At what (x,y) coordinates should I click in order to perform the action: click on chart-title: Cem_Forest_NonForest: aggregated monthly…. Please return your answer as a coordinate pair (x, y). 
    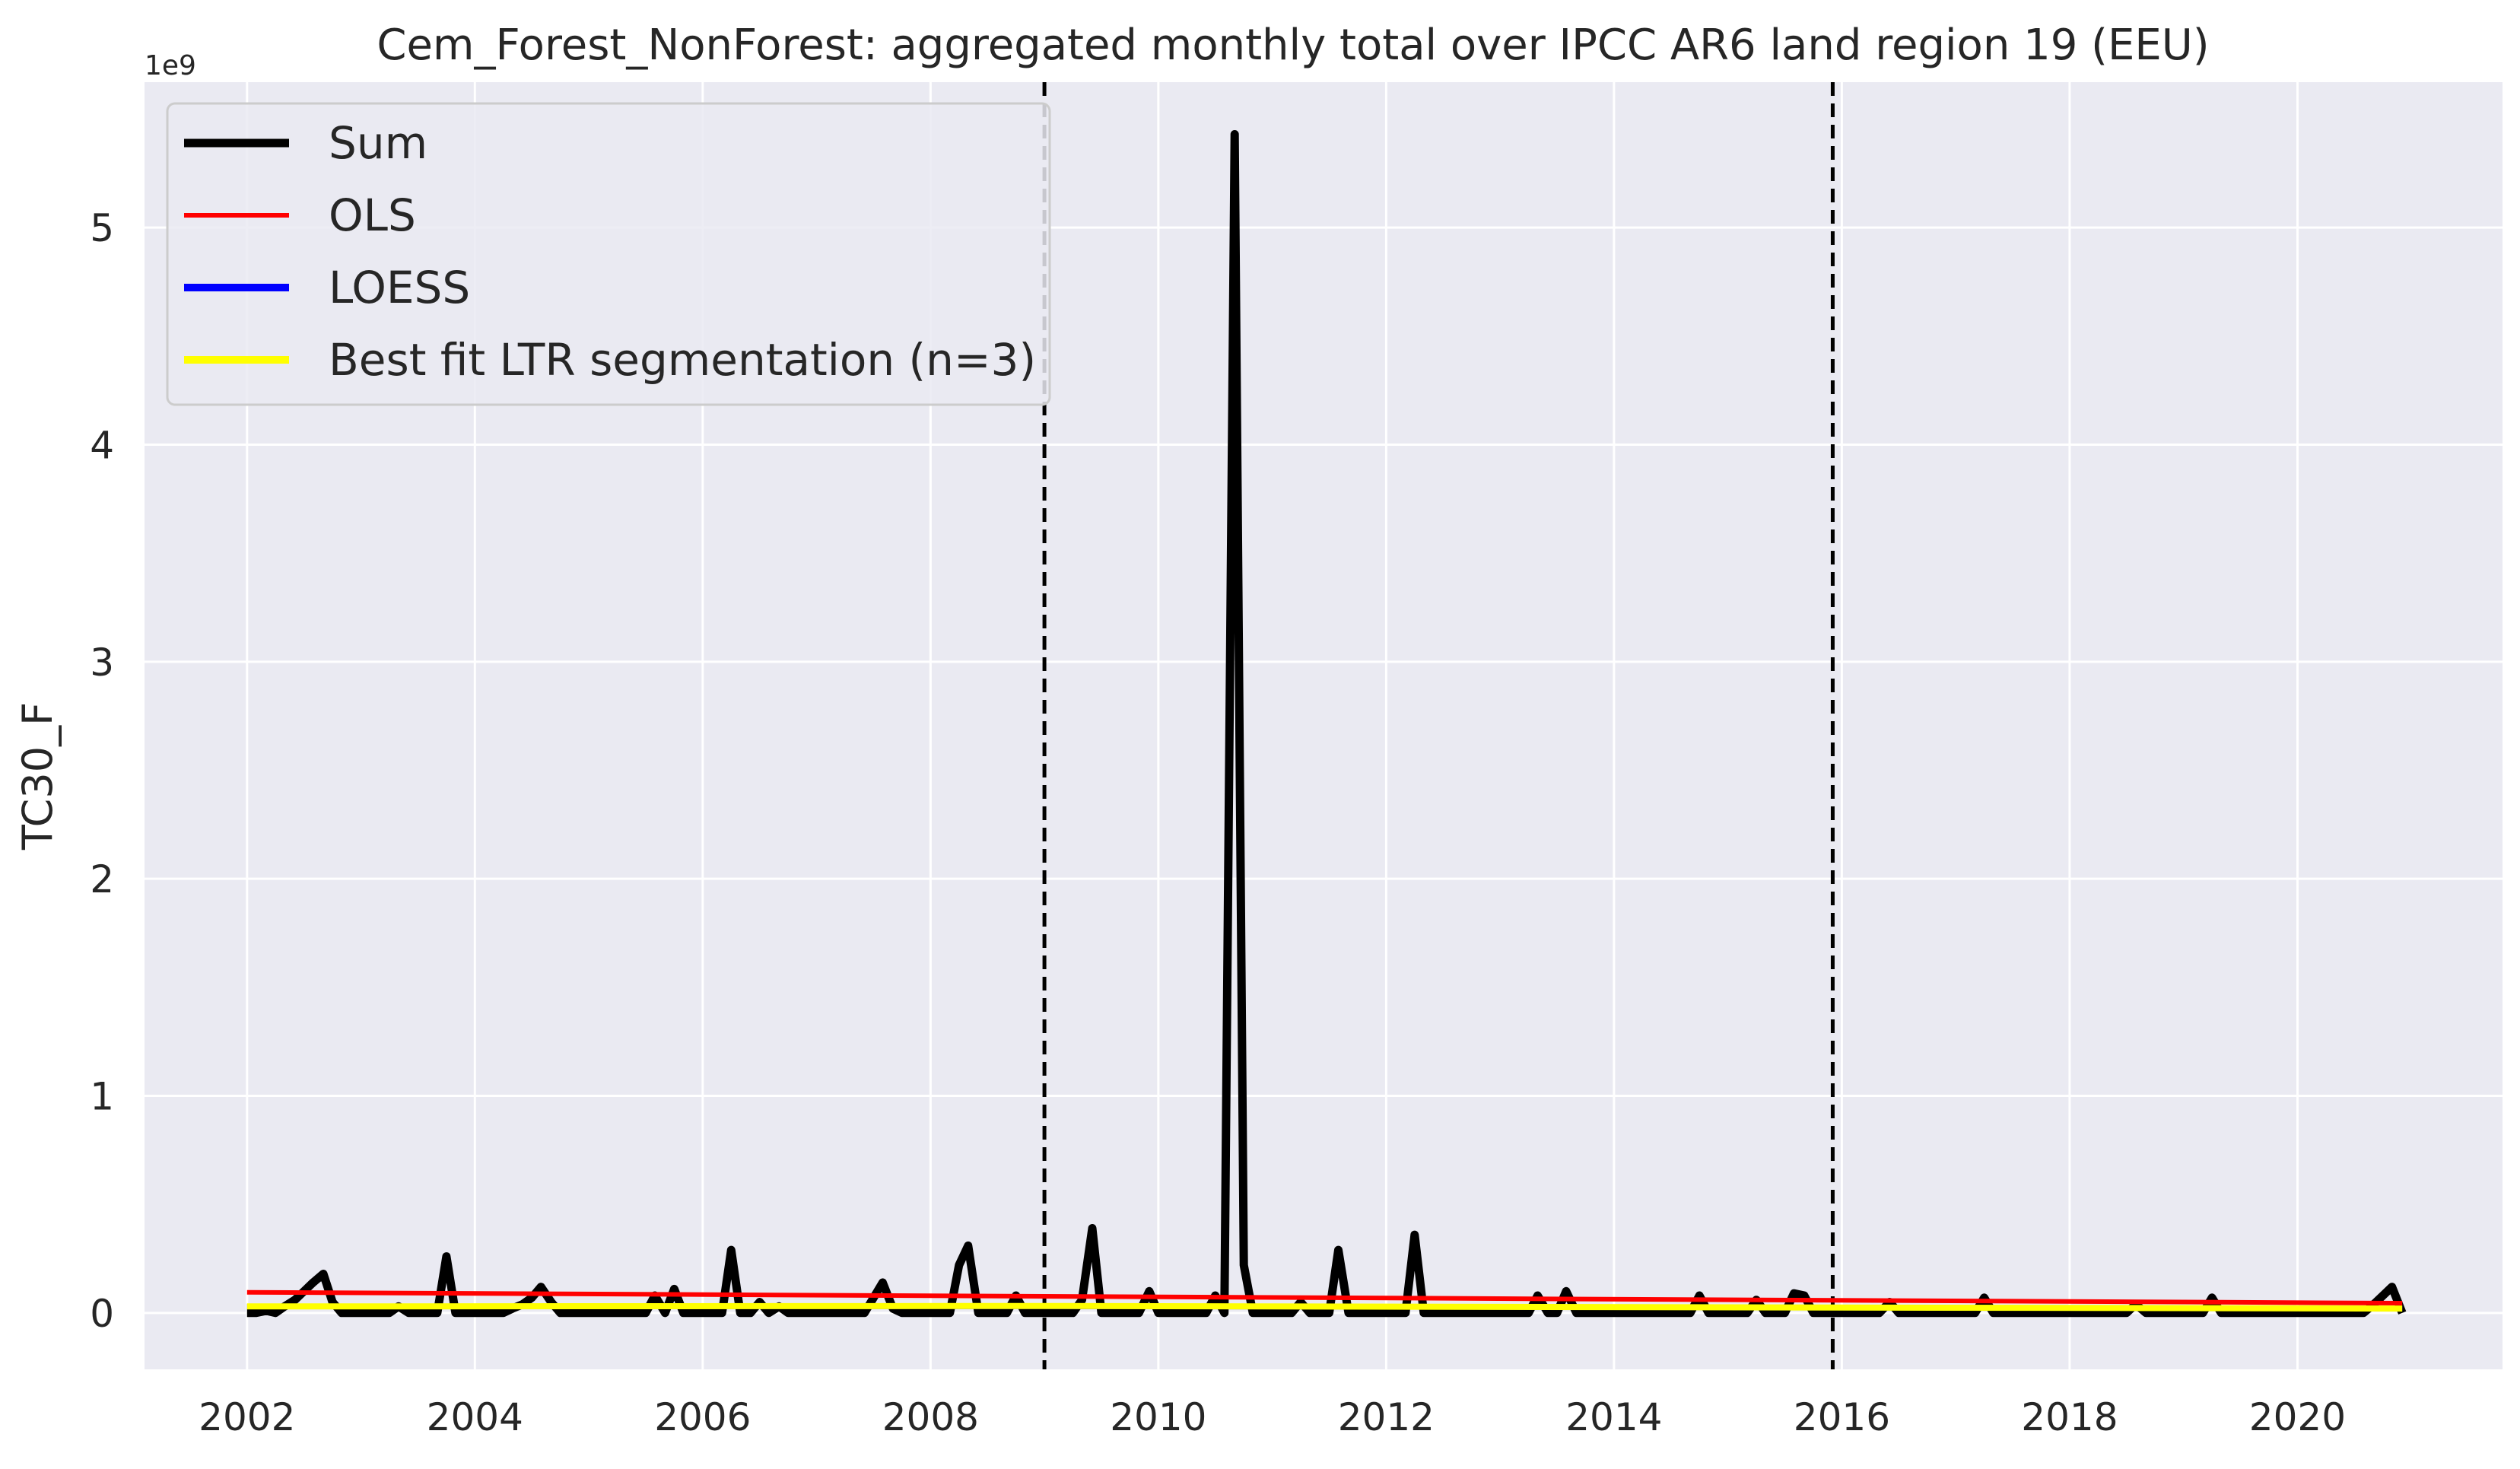
    Looking at the image, I should click on (1293, 45).